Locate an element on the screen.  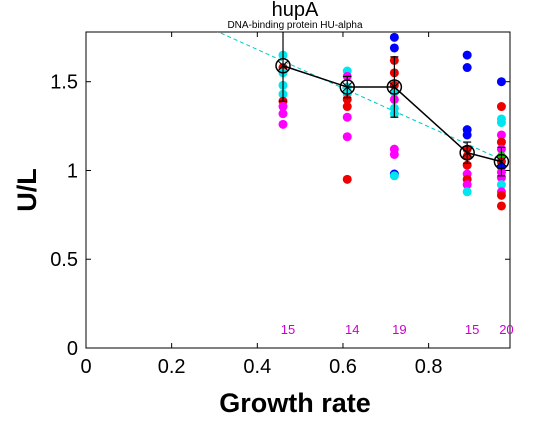
count-label: 19 is located at coordinates (399, 329).